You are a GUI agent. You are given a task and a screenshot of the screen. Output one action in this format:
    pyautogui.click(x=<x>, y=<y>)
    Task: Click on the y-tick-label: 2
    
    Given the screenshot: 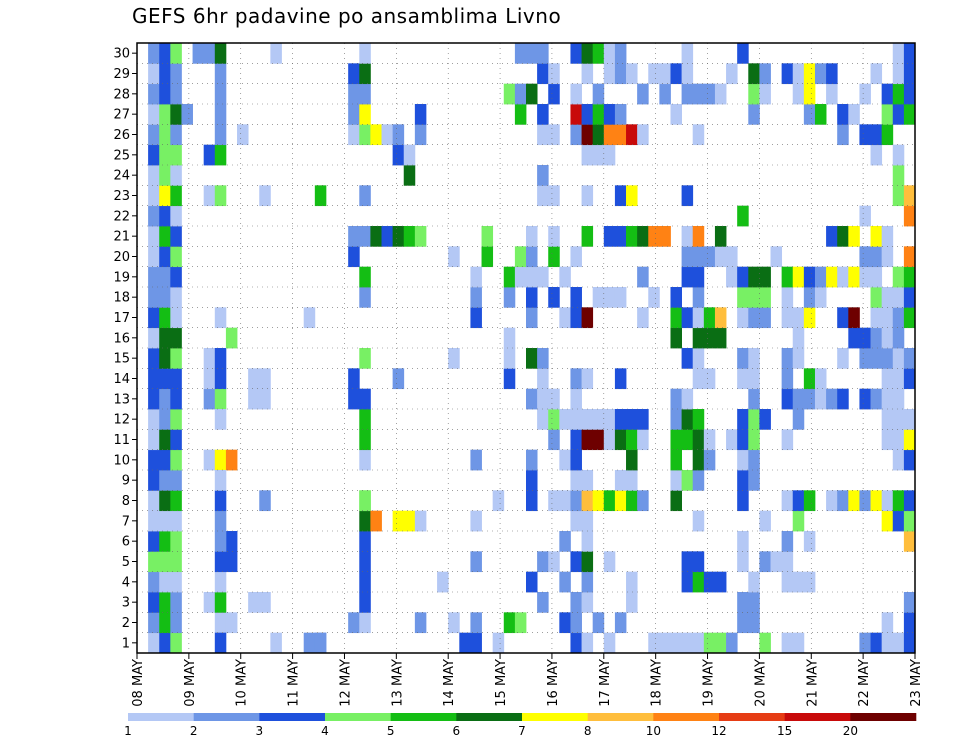 What is the action you would take?
    pyautogui.click(x=126, y=623)
    